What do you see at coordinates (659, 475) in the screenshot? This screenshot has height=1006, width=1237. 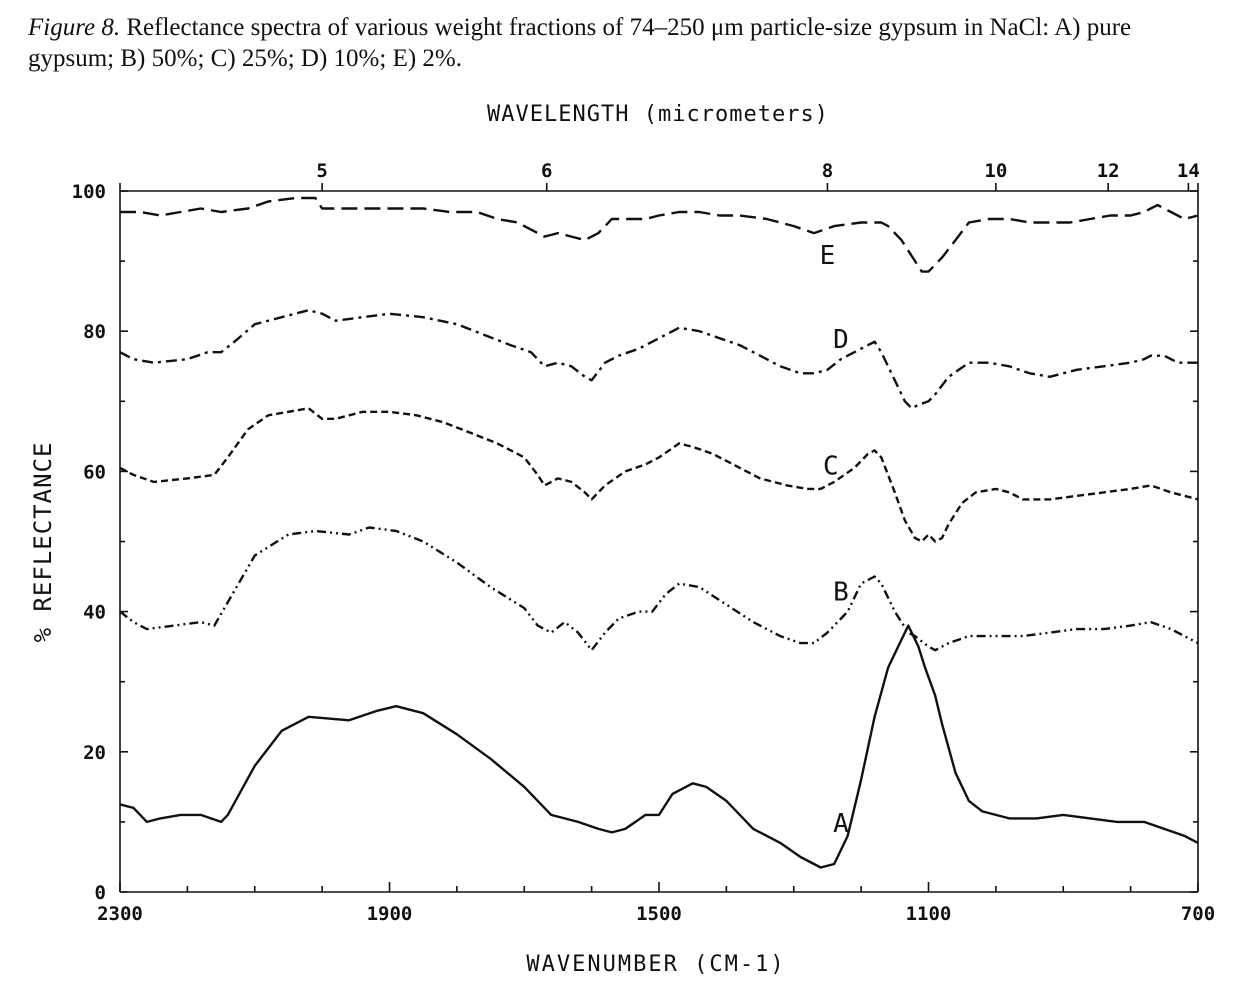 I see `series-line-c` at bounding box center [659, 475].